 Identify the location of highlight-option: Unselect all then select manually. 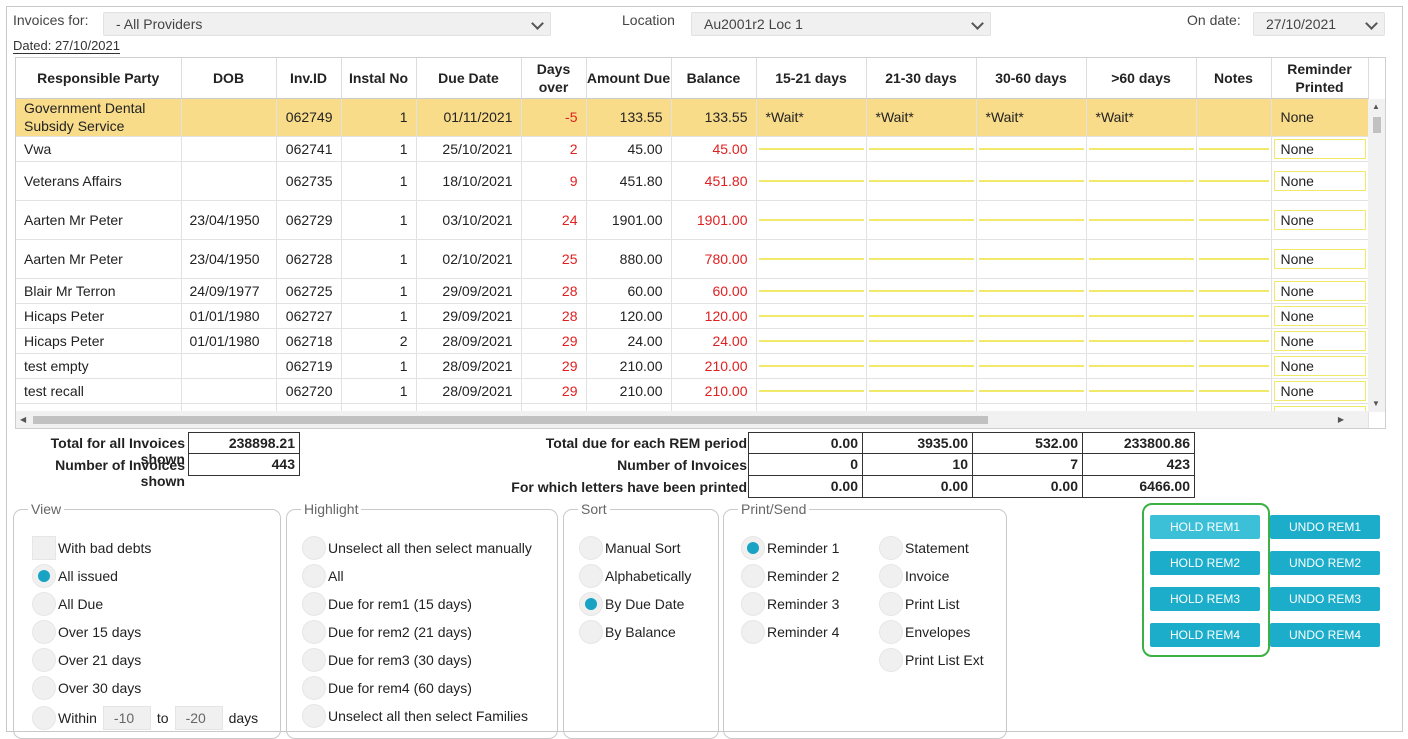
(417, 548).